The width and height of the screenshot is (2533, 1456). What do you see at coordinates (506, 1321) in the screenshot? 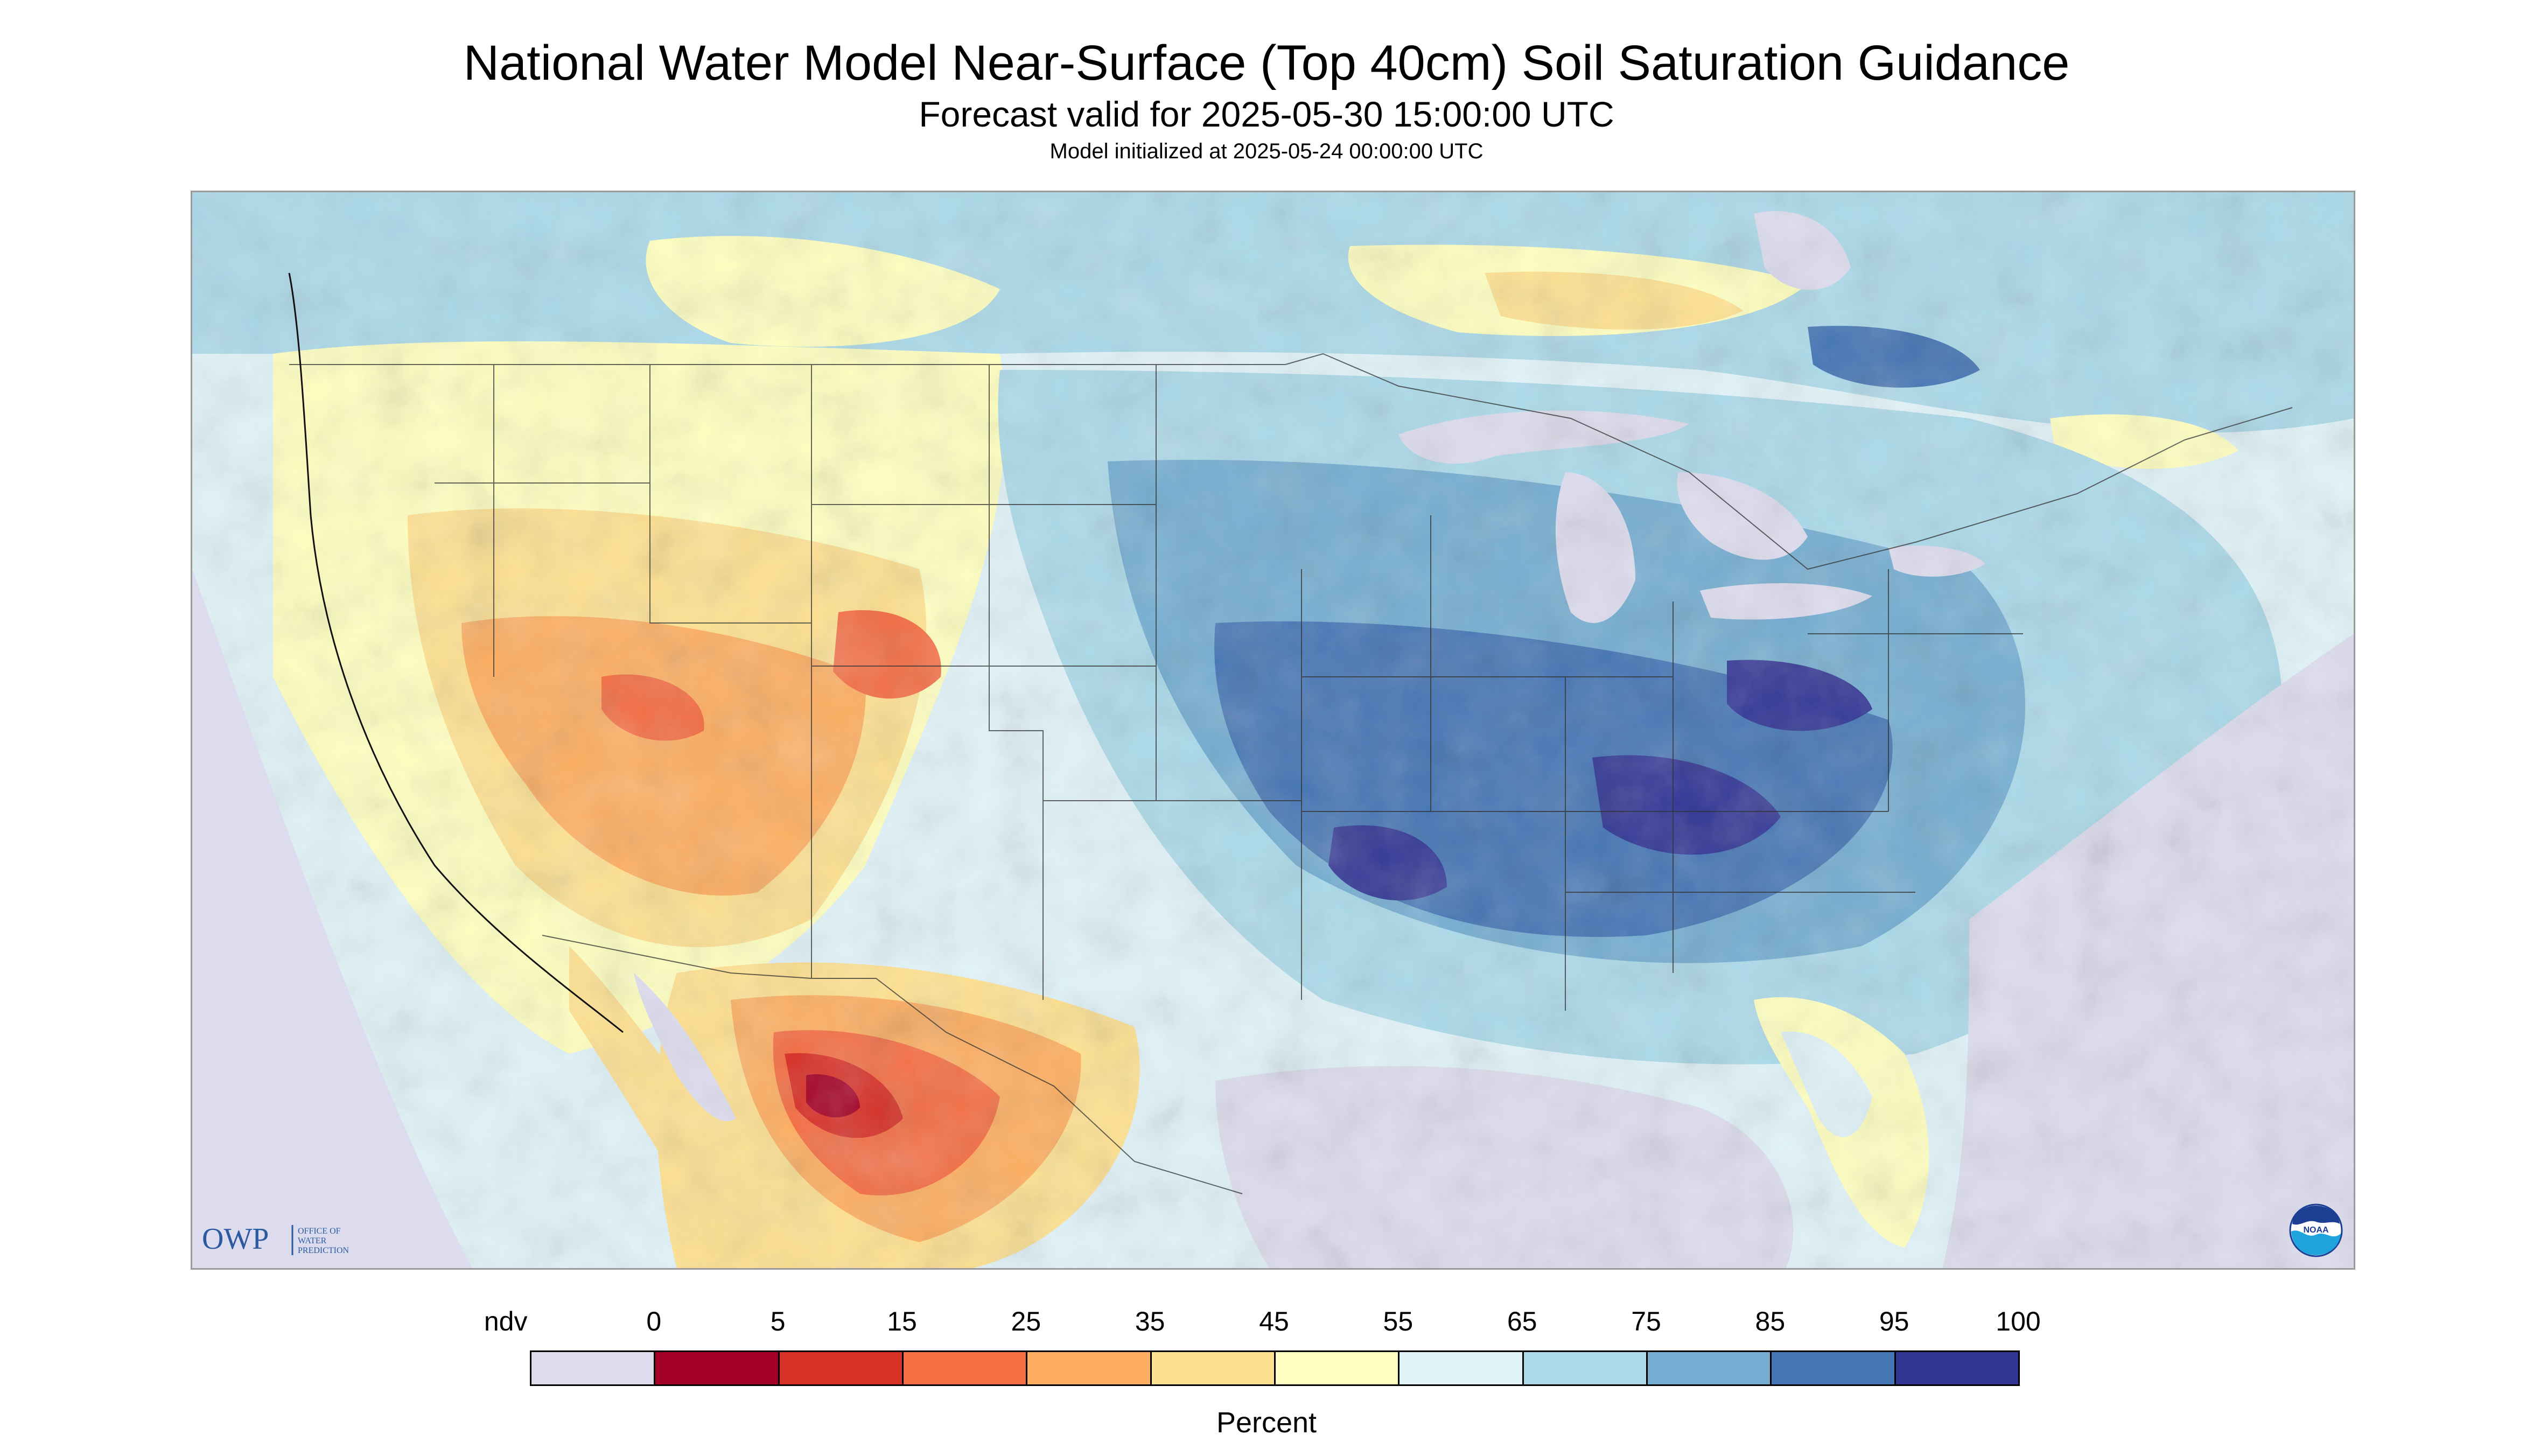
I see `legend-label: ndv` at bounding box center [506, 1321].